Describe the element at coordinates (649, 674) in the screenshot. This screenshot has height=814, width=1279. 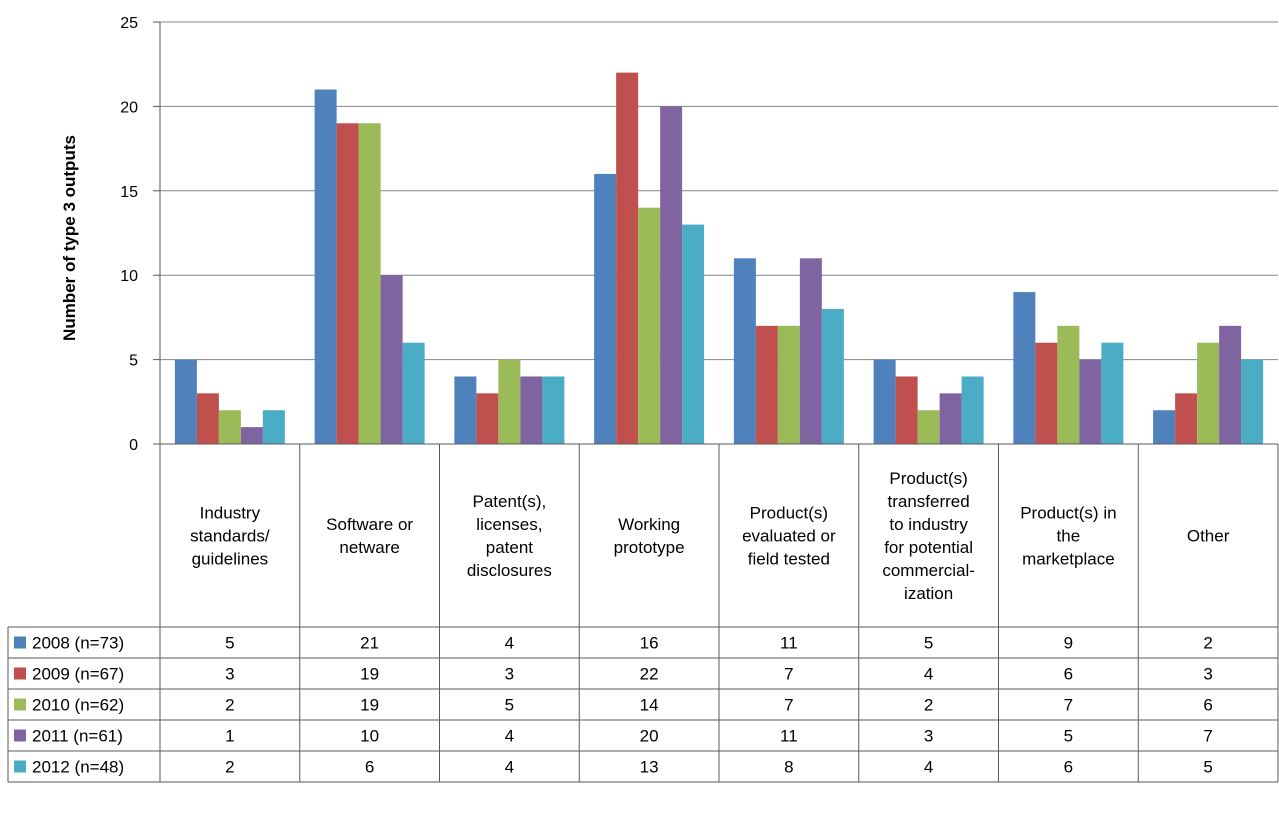
I see `table-cell-value: 22` at that location.